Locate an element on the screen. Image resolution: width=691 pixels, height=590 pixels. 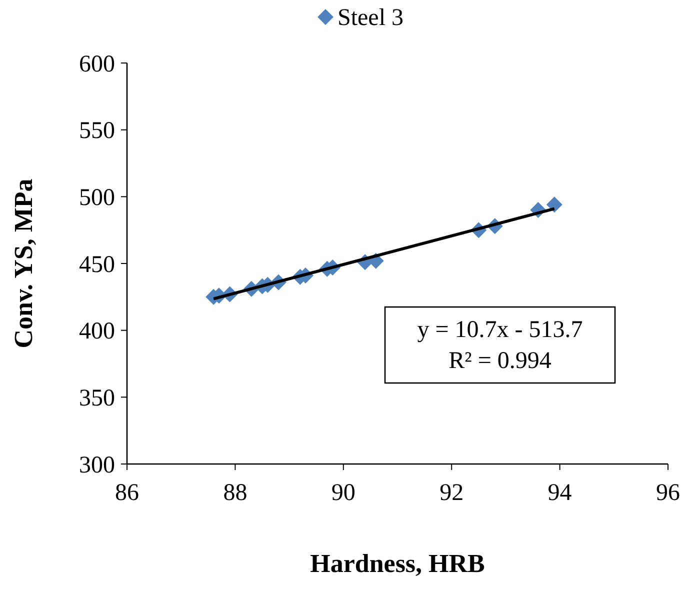
y-tick-label: 600 is located at coordinates (97, 64).